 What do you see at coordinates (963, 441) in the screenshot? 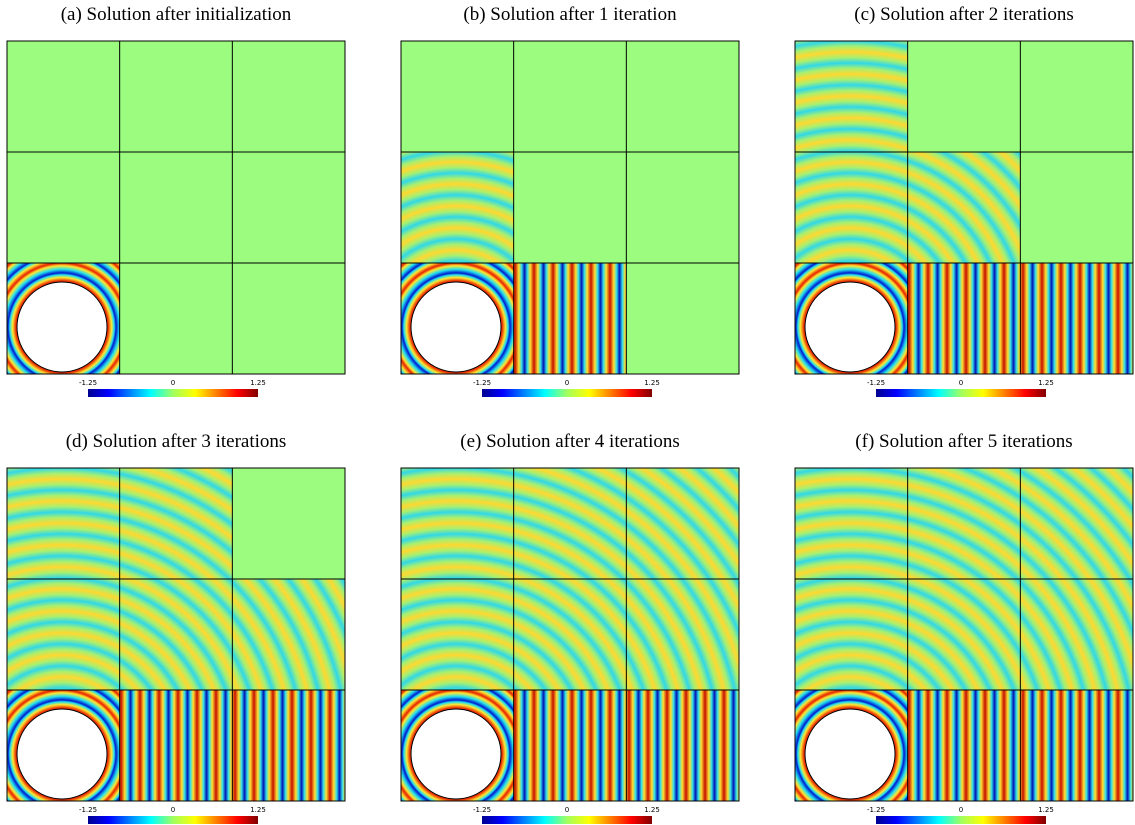
I see `panel-caption: (f) Solution after 5 iterations` at bounding box center [963, 441].